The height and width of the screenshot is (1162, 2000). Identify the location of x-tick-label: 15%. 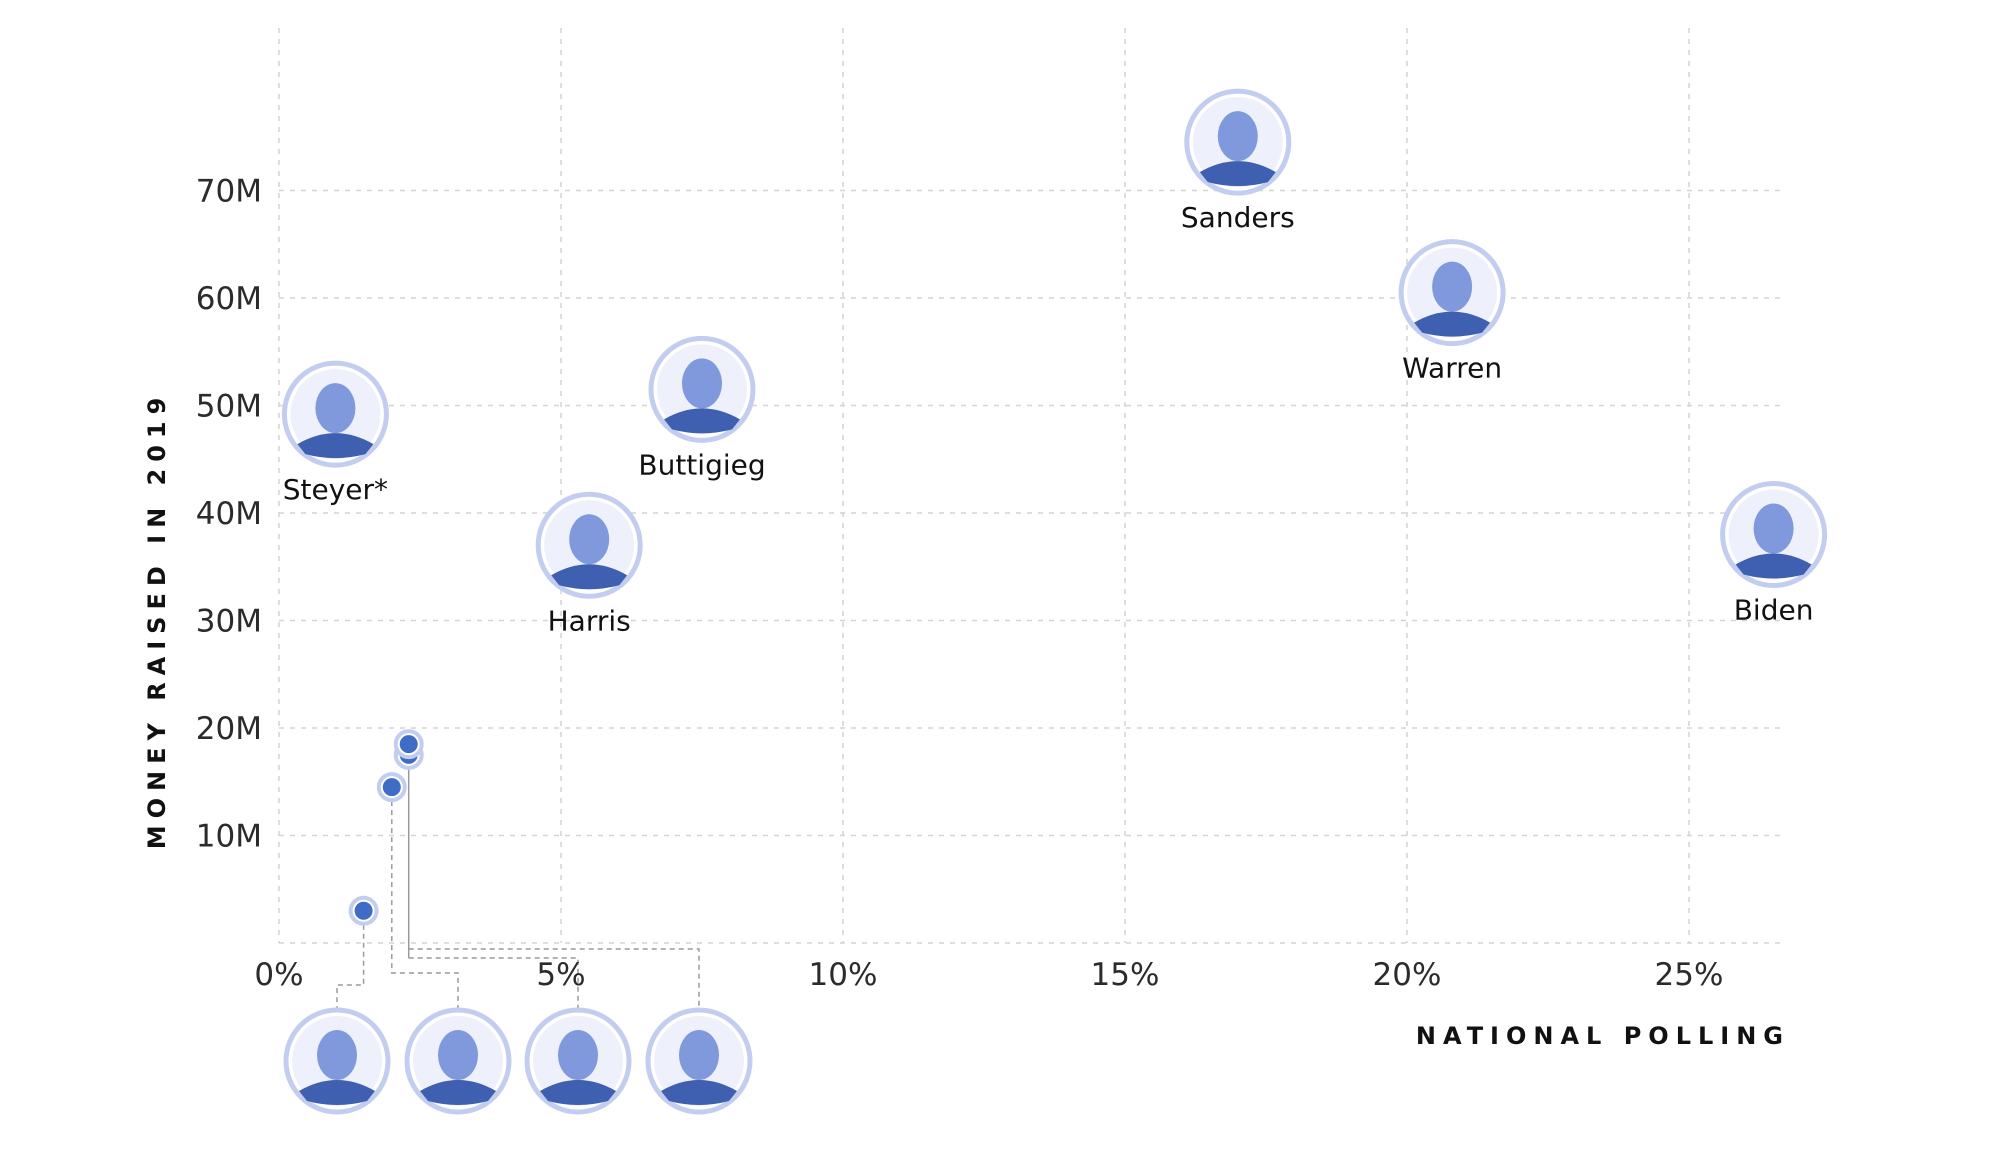
(1125, 975).